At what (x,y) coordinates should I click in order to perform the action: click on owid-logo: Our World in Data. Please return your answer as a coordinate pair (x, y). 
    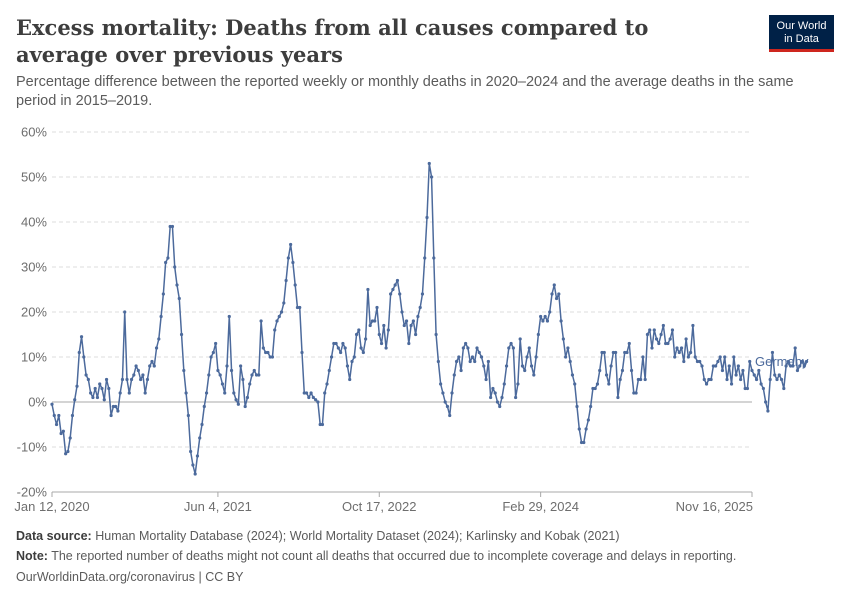
    Looking at the image, I should click on (801, 33).